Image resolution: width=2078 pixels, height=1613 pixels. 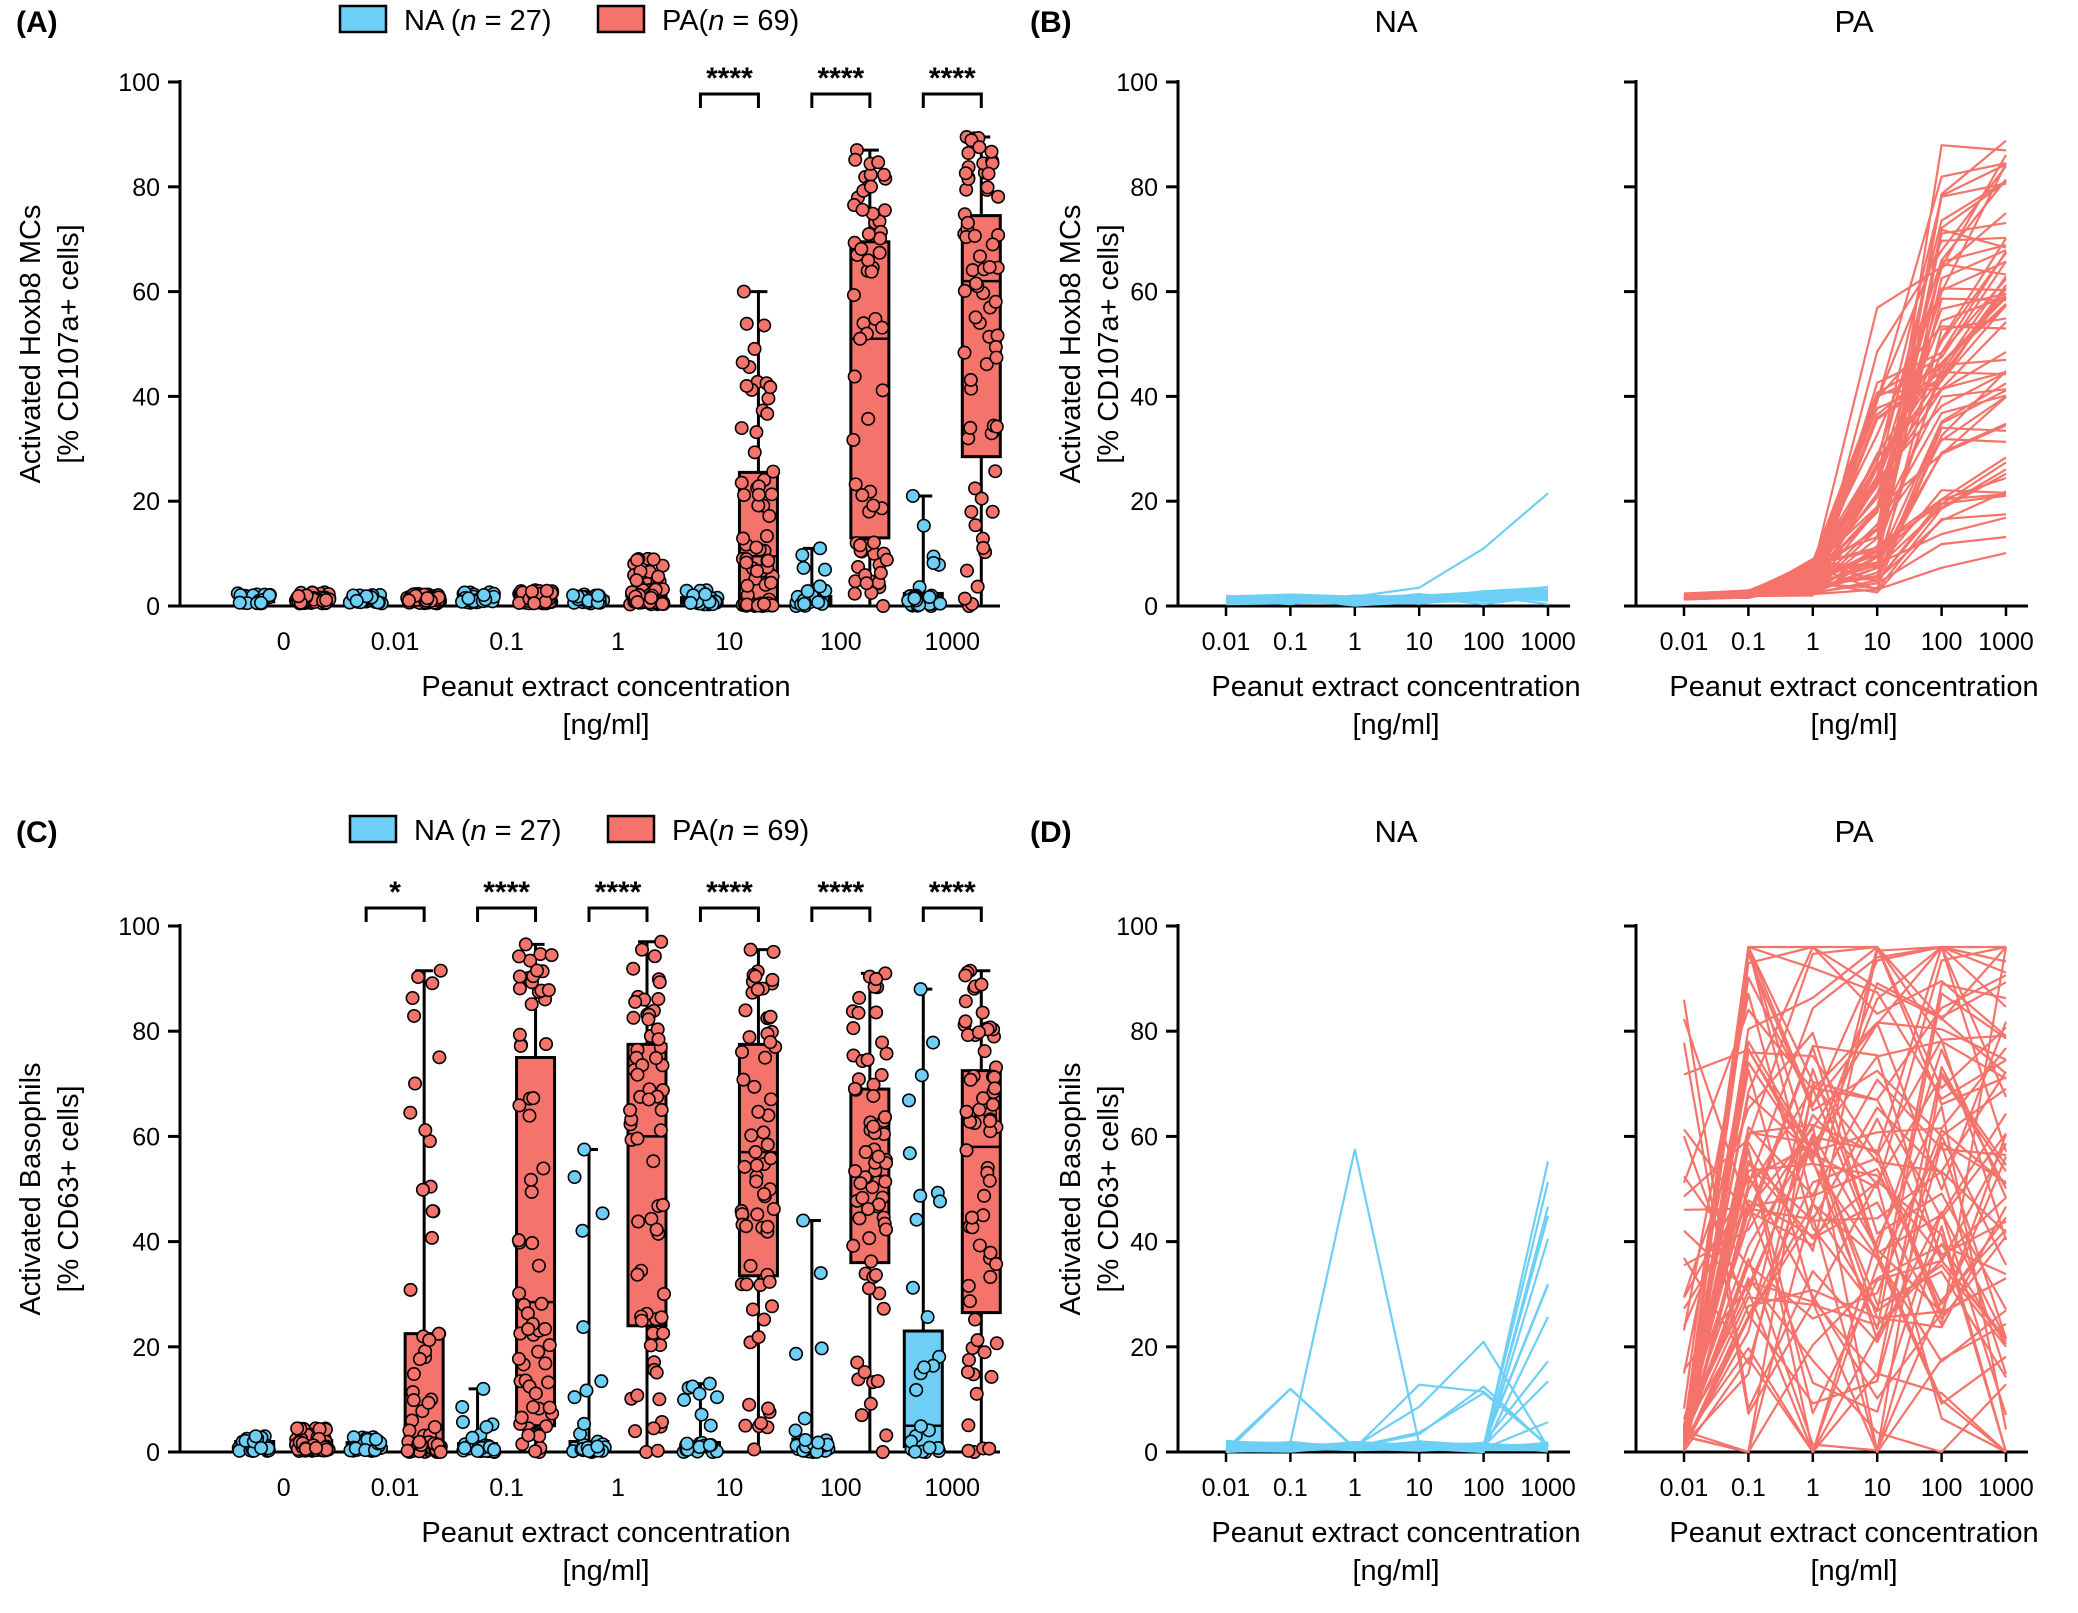 What do you see at coordinates (1684, 1488) in the screenshot?
I see `x-tick-label: 0.01` at bounding box center [1684, 1488].